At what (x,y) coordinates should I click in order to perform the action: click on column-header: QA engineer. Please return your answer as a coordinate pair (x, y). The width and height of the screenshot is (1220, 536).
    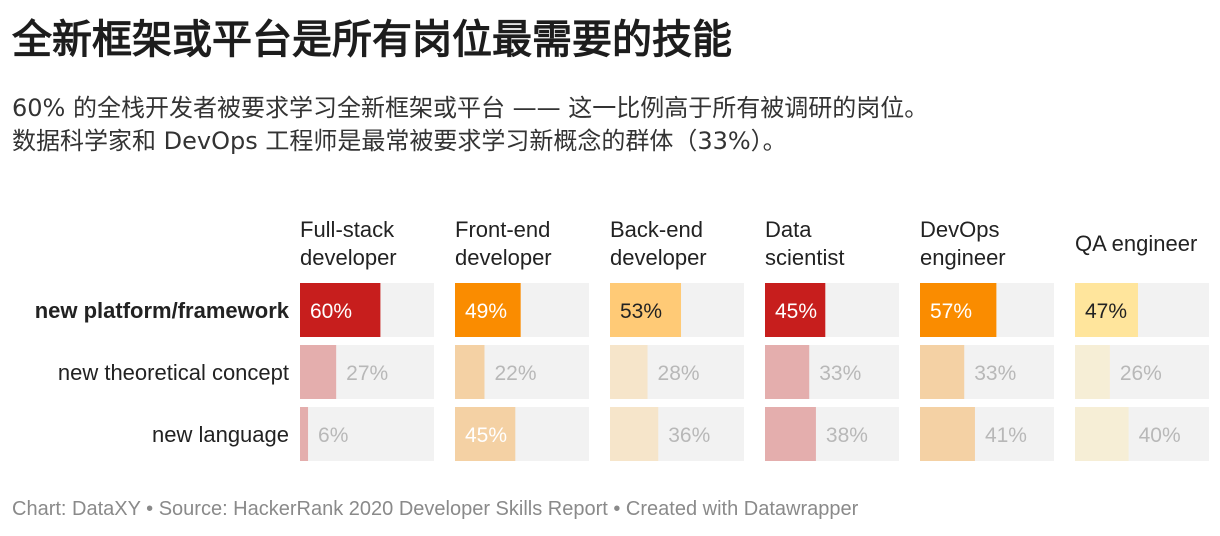
    Looking at the image, I should click on (1136, 243).